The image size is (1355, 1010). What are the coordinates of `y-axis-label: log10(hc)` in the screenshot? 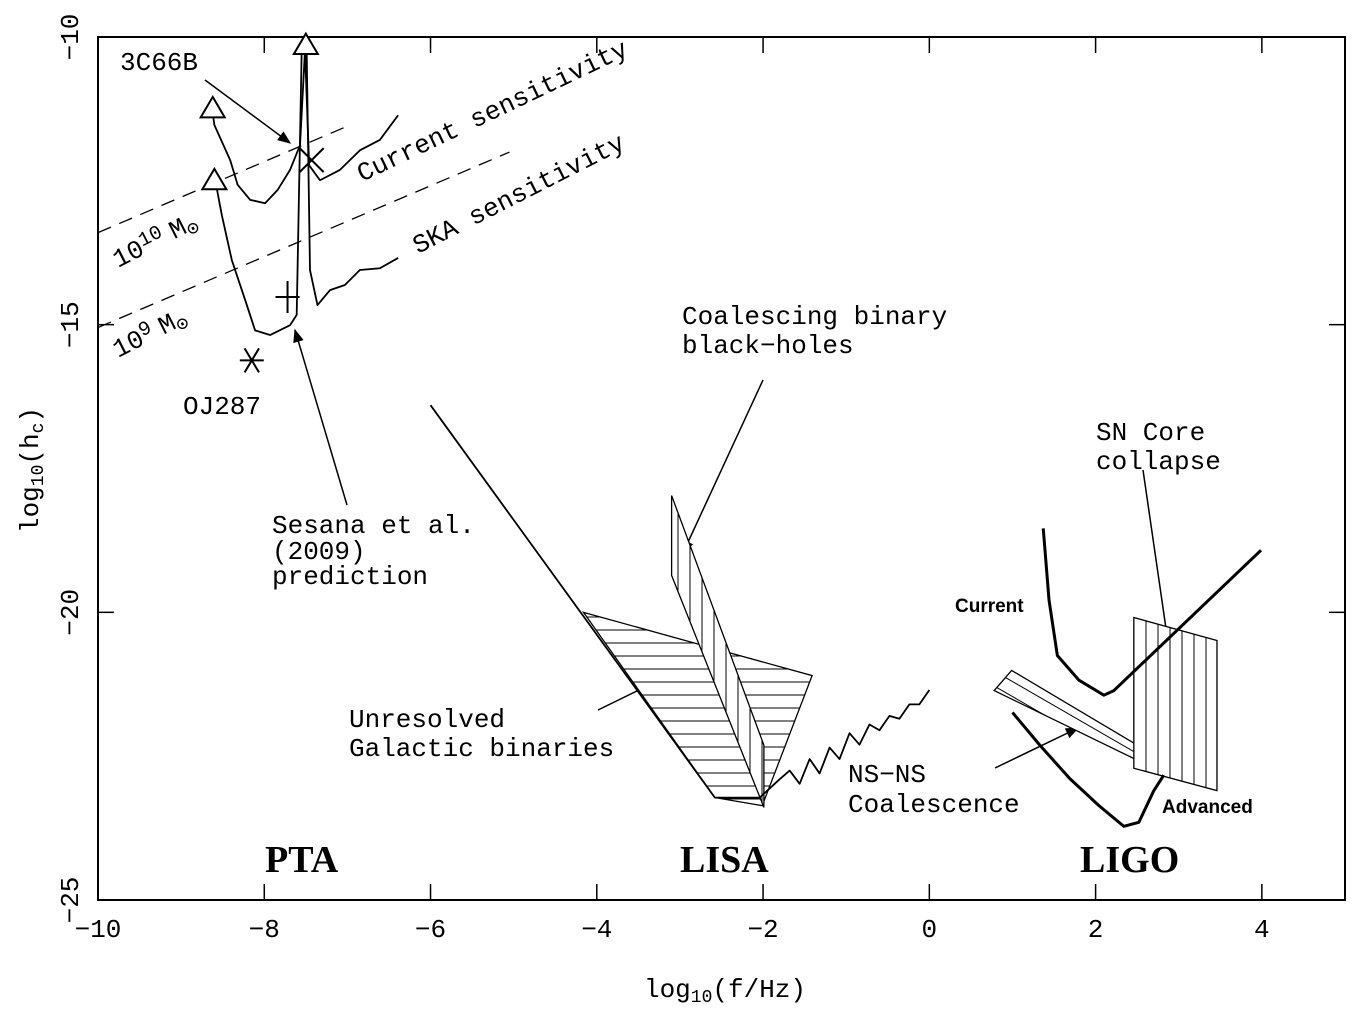 It's located at (32, 470).